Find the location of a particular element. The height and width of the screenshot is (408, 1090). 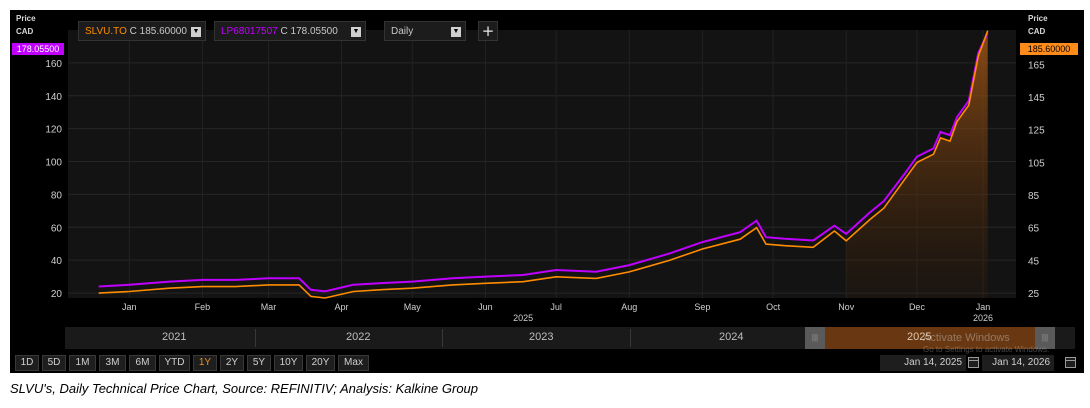

range-button-ytd: YTD is located at coordinates (174, 363).